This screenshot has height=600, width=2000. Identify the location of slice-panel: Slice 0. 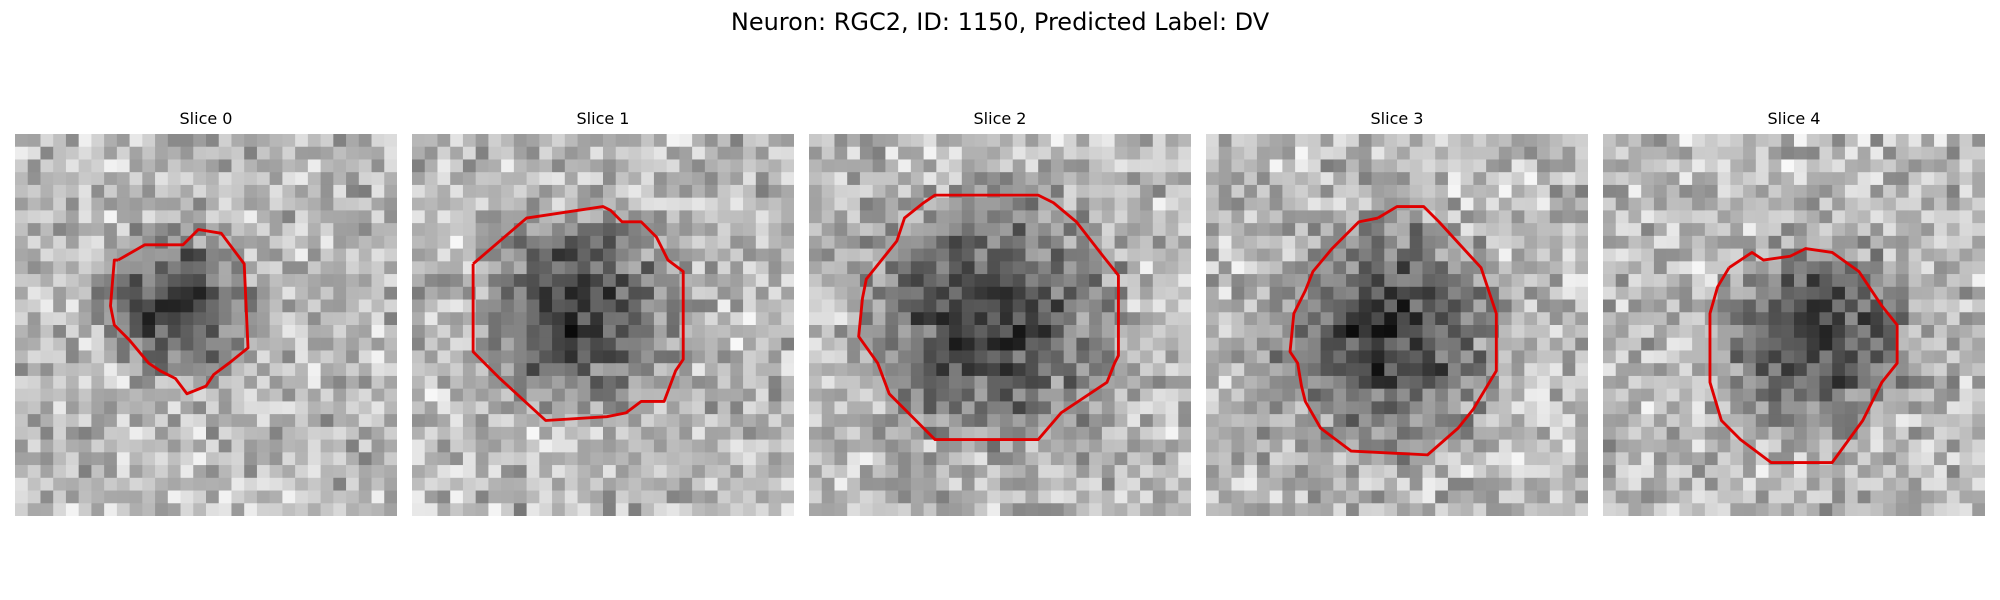
(206, 312).